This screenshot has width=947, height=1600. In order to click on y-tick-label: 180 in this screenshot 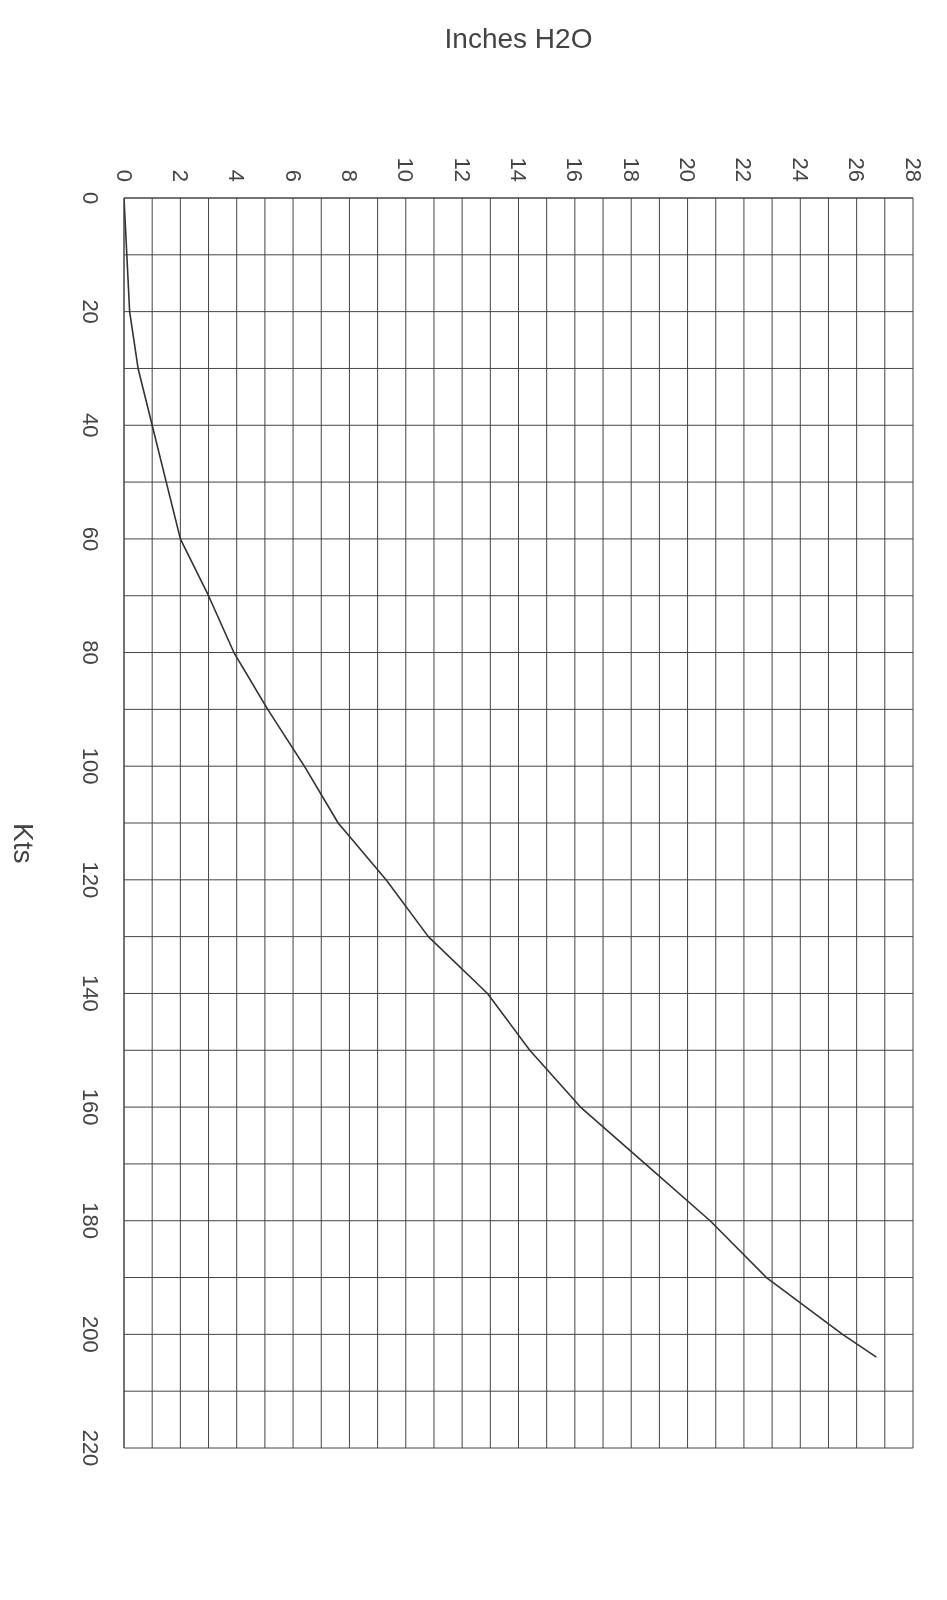, I will do `click(90, 1221)`.